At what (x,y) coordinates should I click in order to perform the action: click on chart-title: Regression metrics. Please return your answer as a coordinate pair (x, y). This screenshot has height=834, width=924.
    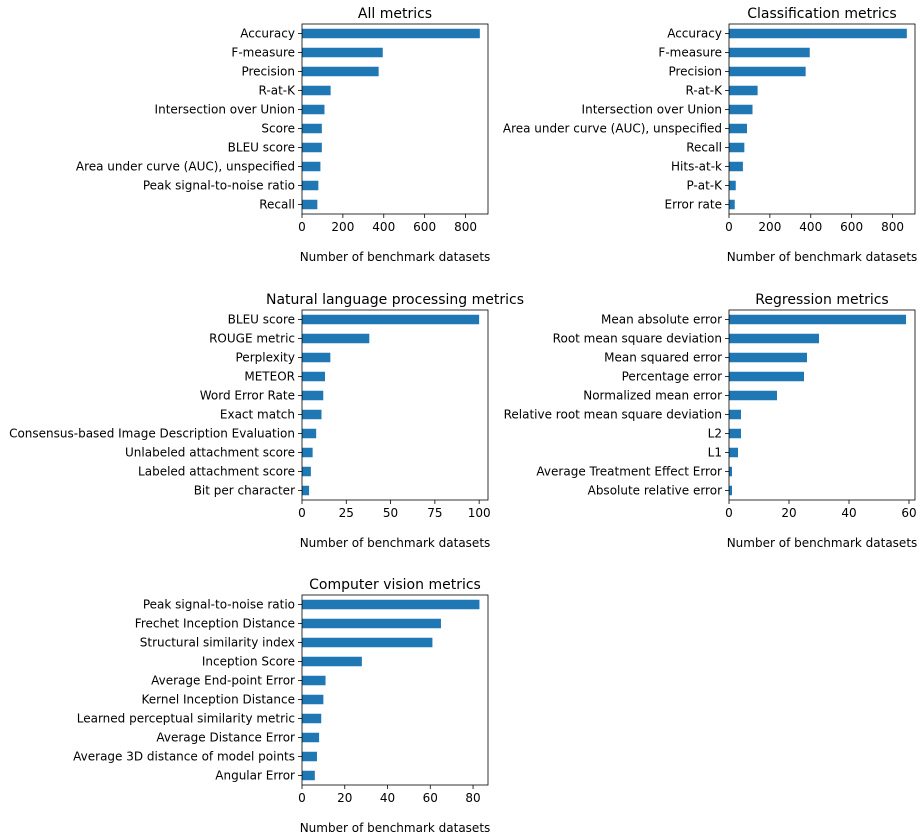
    Looking at the image, I should click on (821, 300).